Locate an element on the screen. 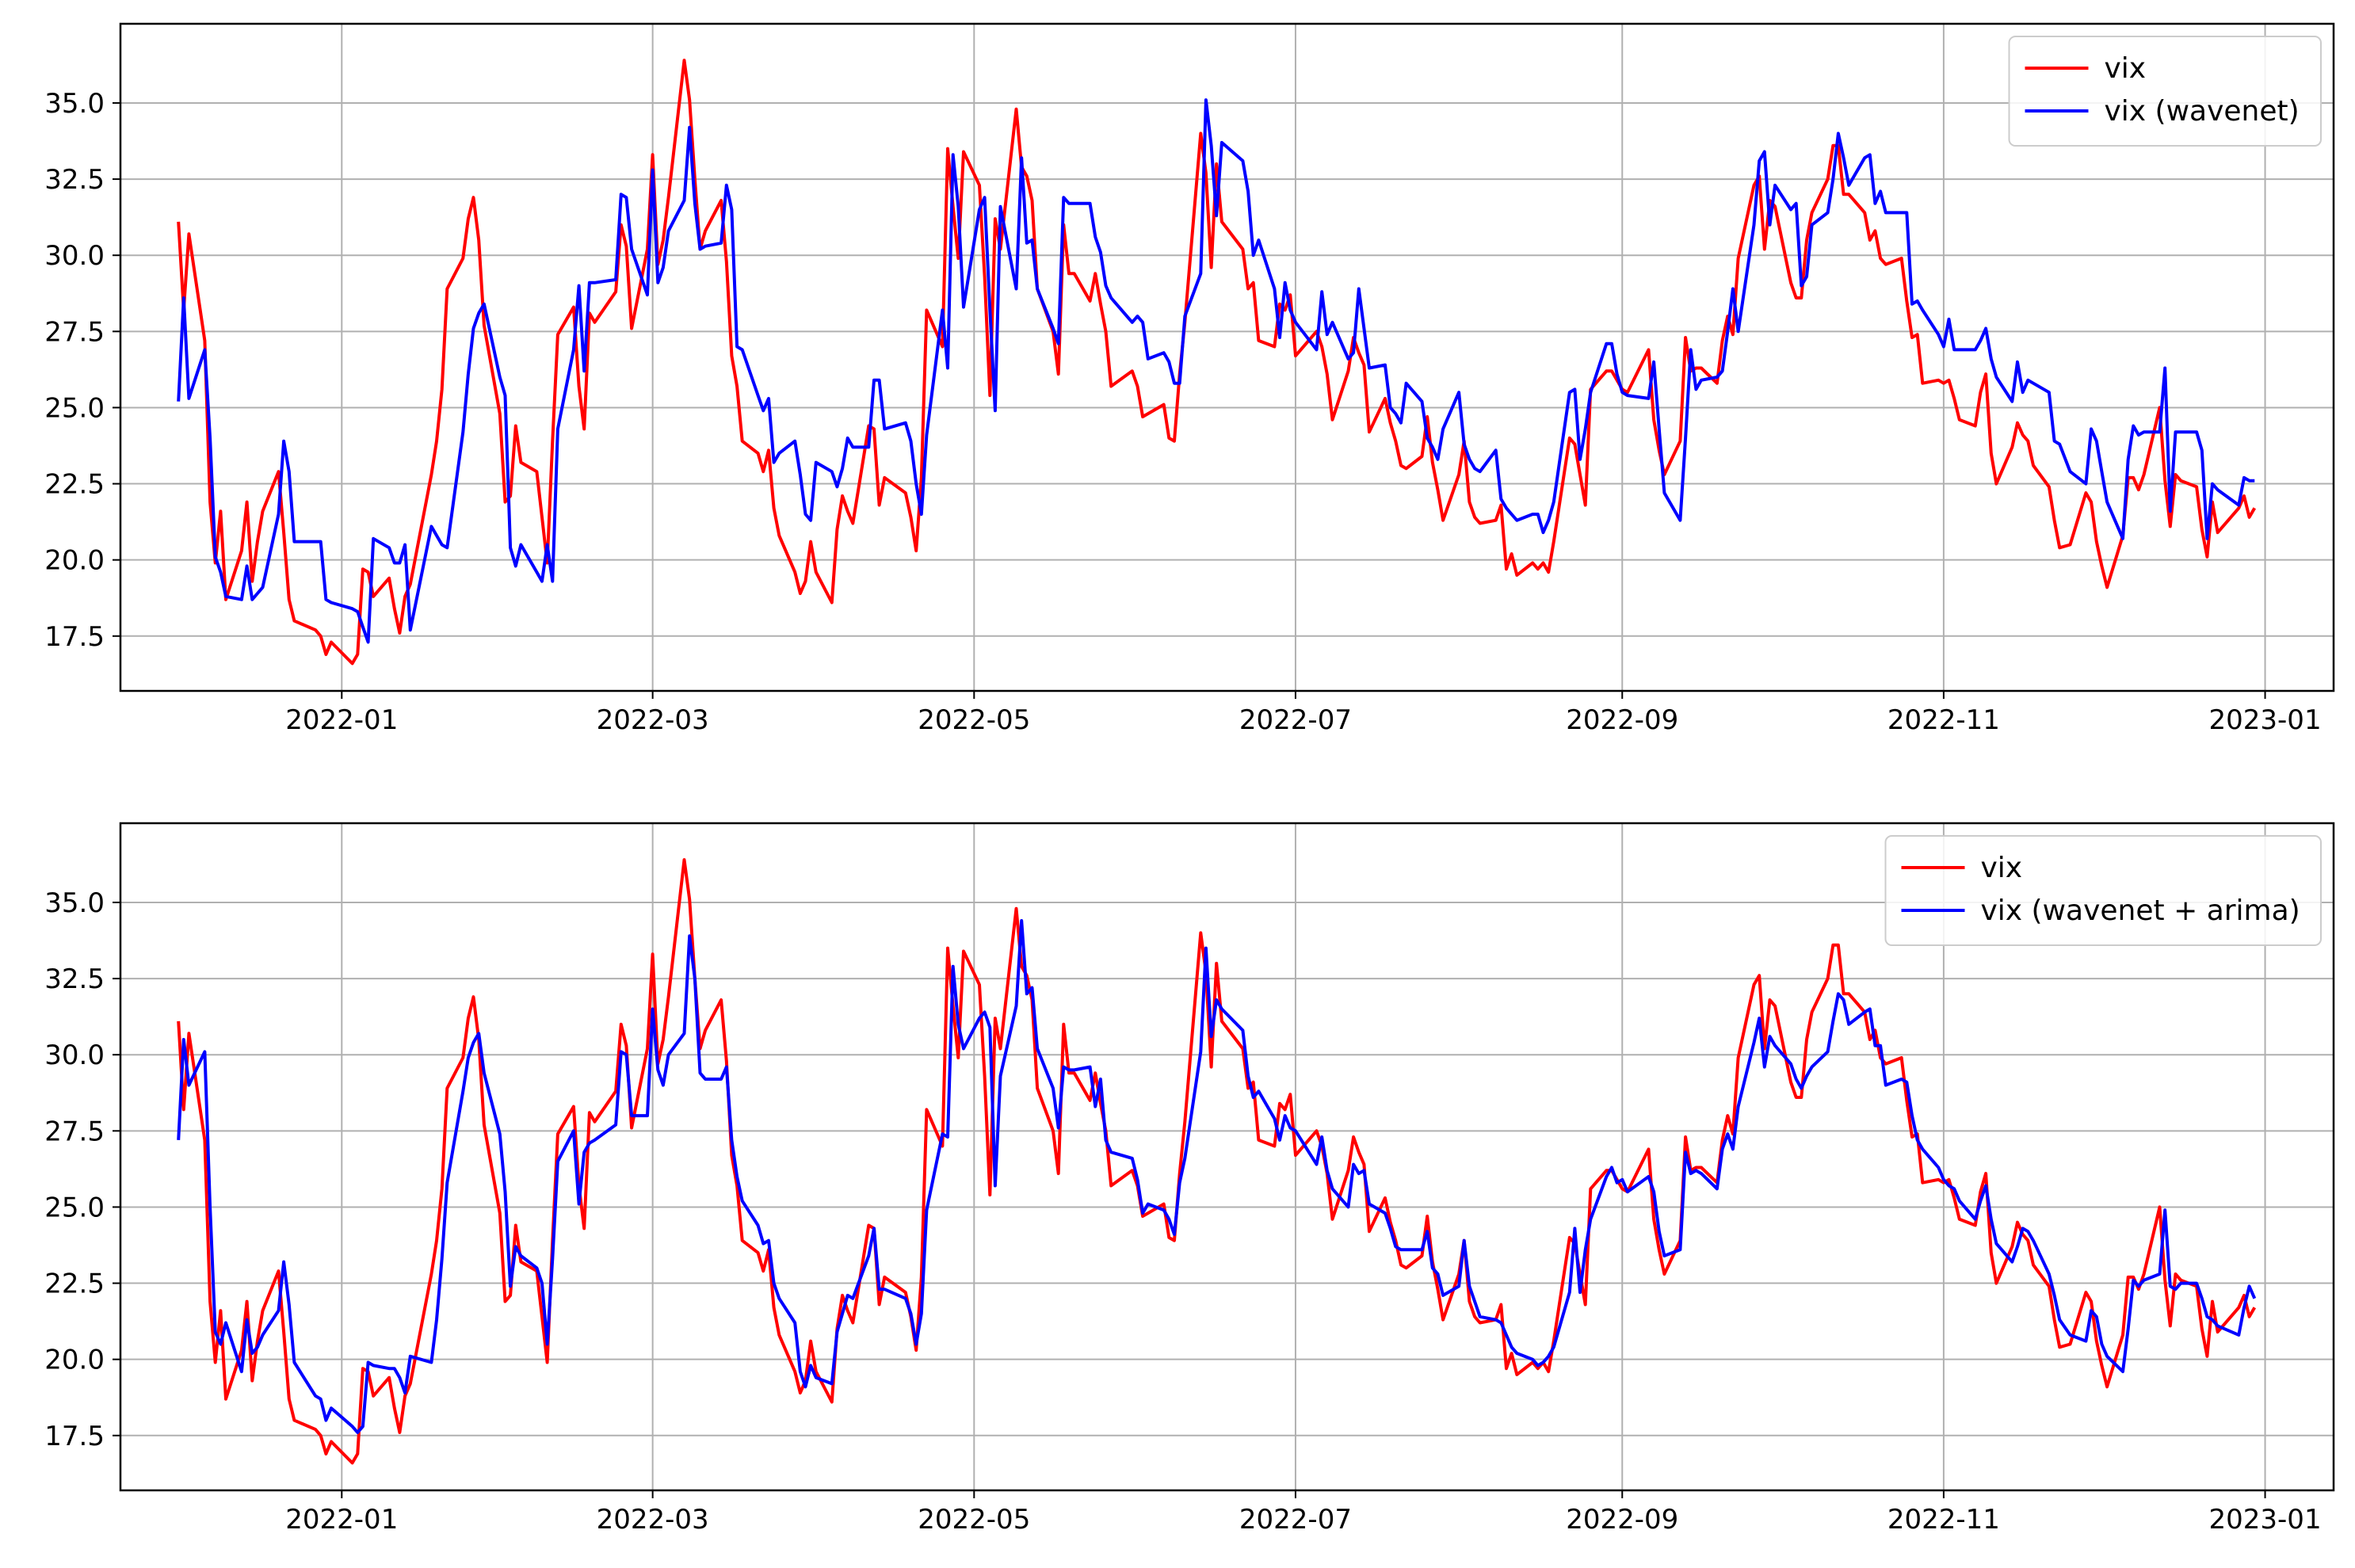 Image resolution: width=2355 pixels, height=1568 pixels. legend-label: vix (wavenet + arima) is located at coordinates (2140, 911).